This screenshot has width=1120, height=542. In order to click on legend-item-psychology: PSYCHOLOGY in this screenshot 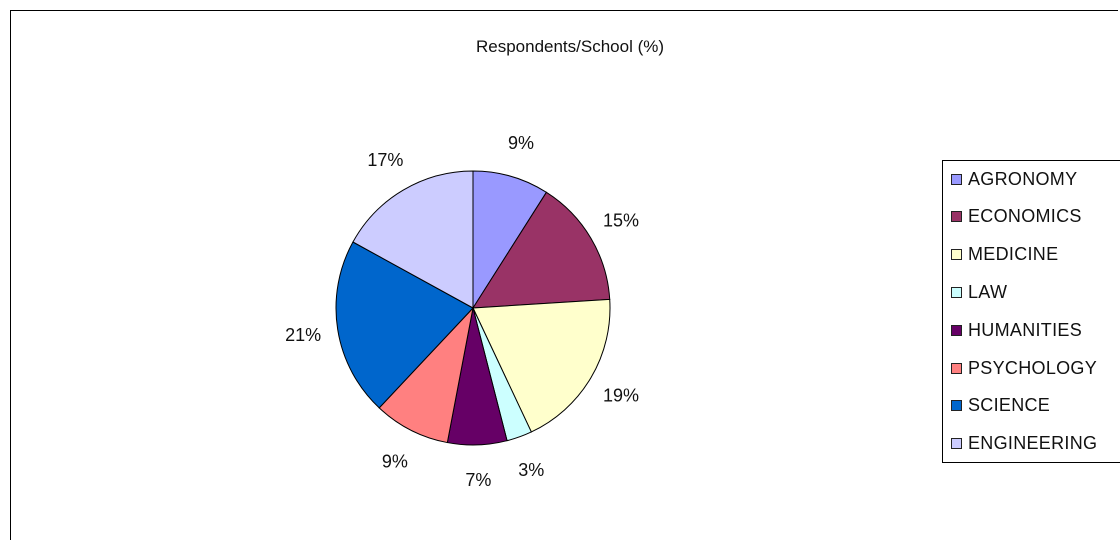, I will do `click(1024, 368)`.